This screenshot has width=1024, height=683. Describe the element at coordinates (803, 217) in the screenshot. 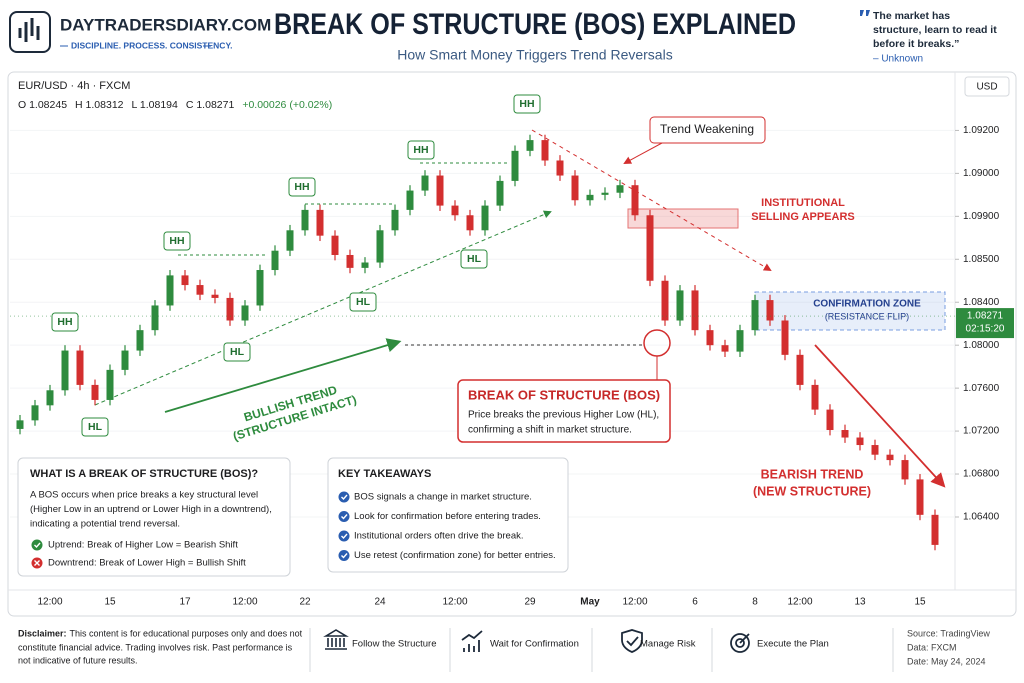

I see `institutional-text: SELLING APPEARS` at that location.